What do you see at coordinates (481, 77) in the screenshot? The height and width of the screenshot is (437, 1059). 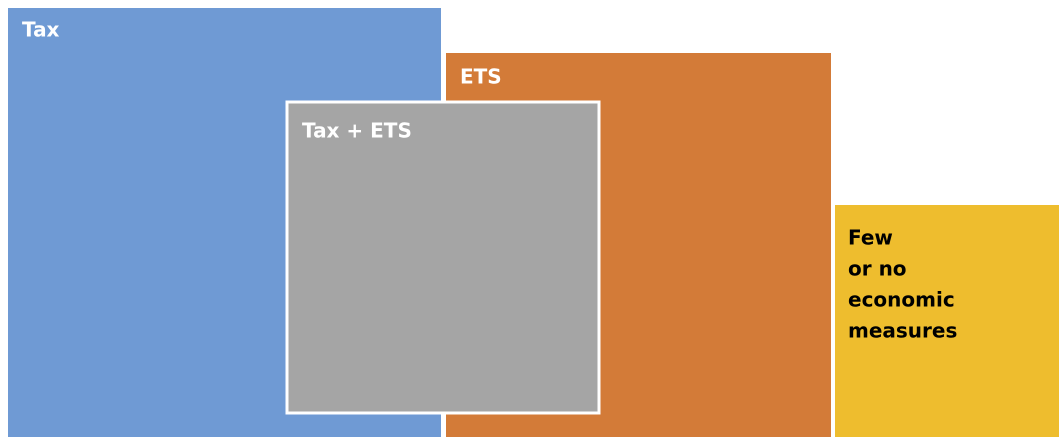 I see `ets-label: ETS` at bounding box center [481, 77].